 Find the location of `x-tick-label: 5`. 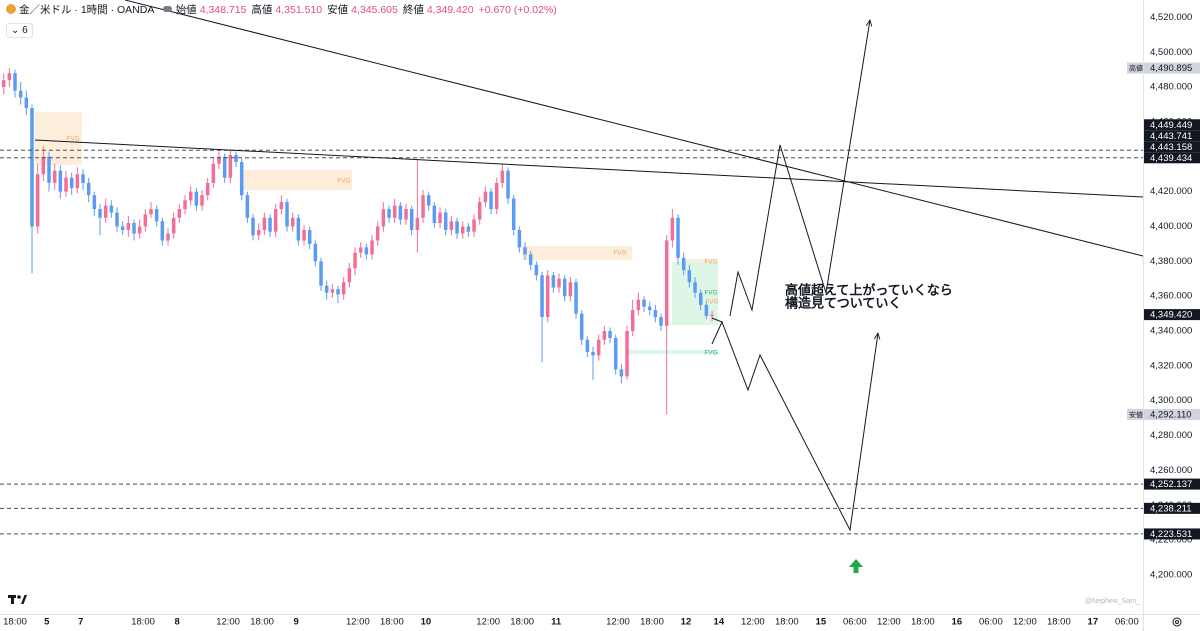

x-tick-label: 5 is located at coordinates (47, 622).